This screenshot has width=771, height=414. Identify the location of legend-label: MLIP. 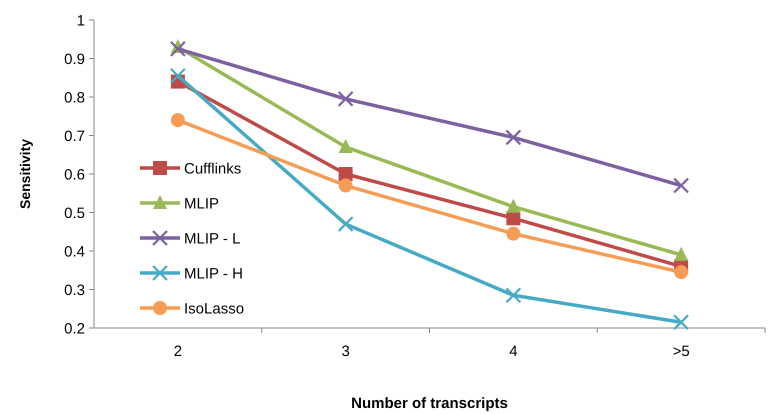
(202, 203).